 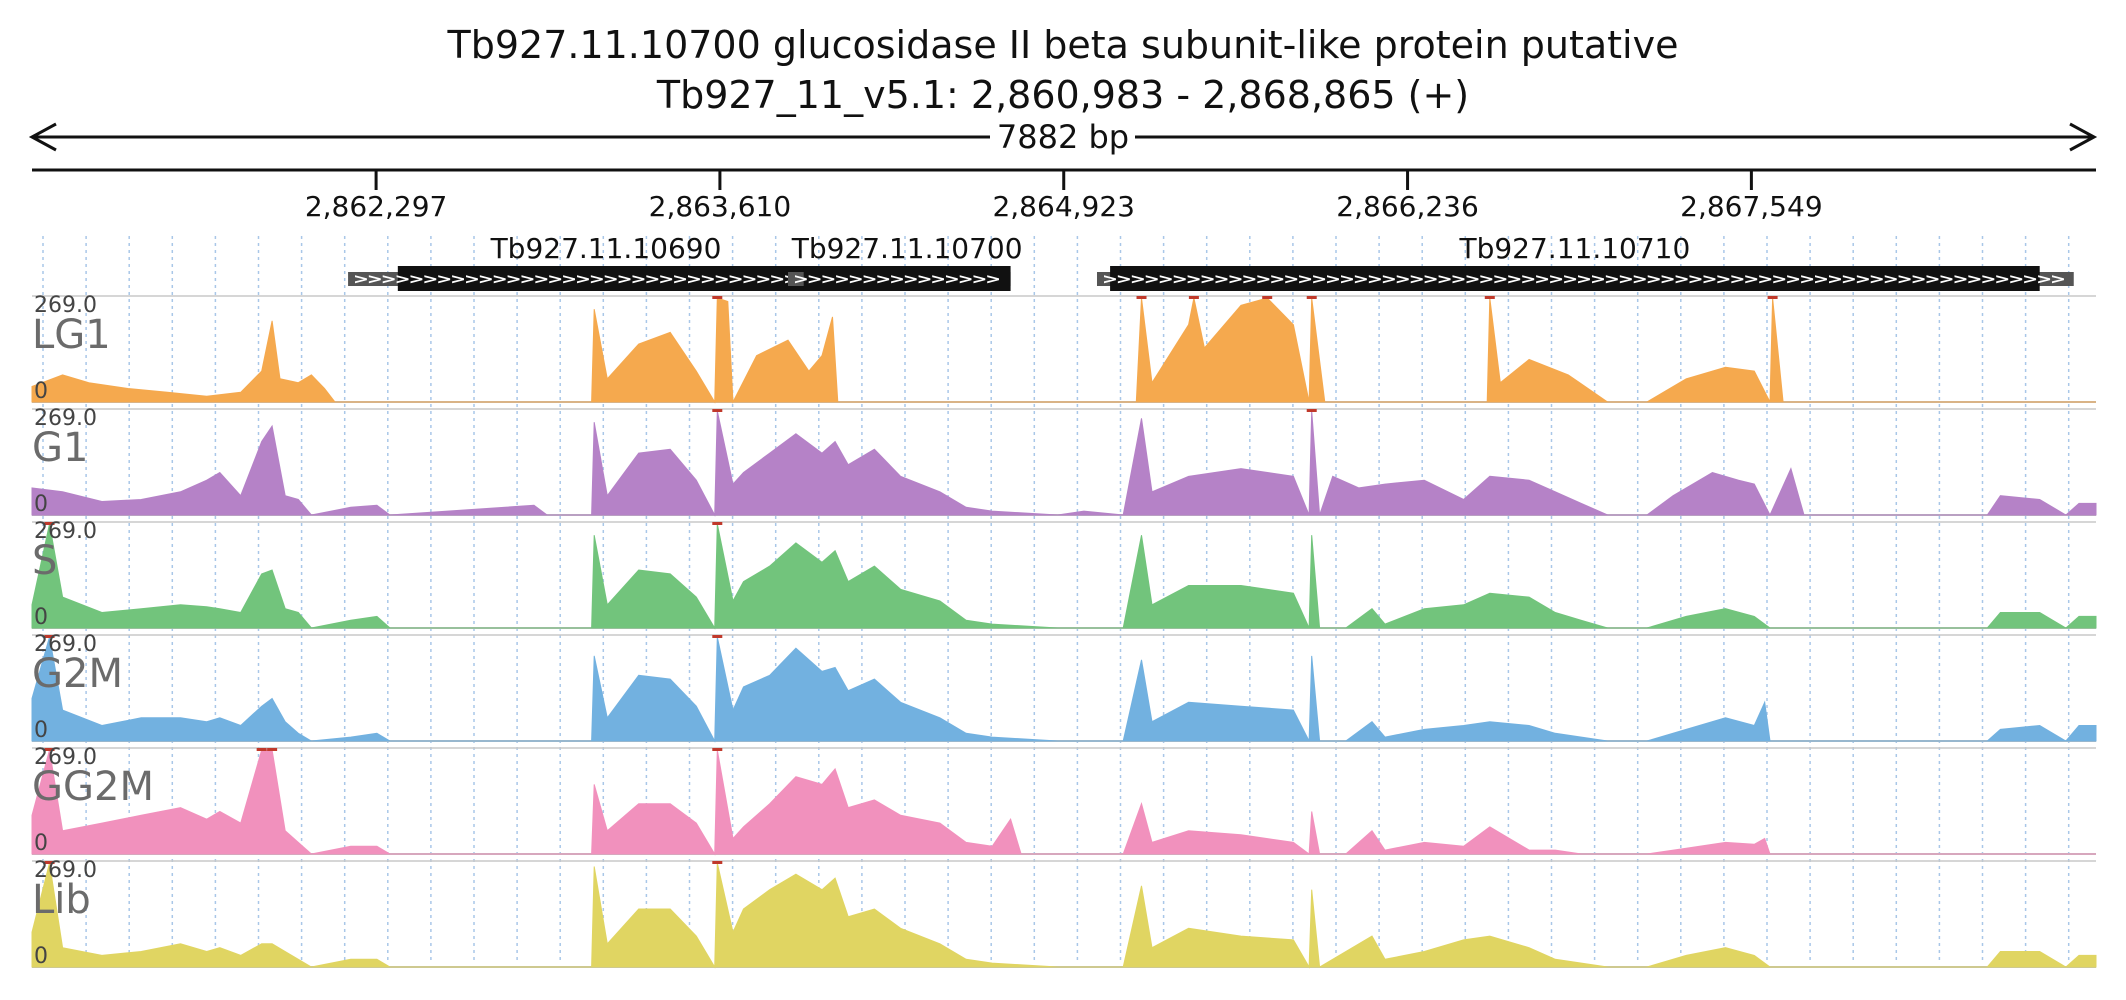 I want to click on x-tick-label: 2,864,923, so click(x=1063, y=206).